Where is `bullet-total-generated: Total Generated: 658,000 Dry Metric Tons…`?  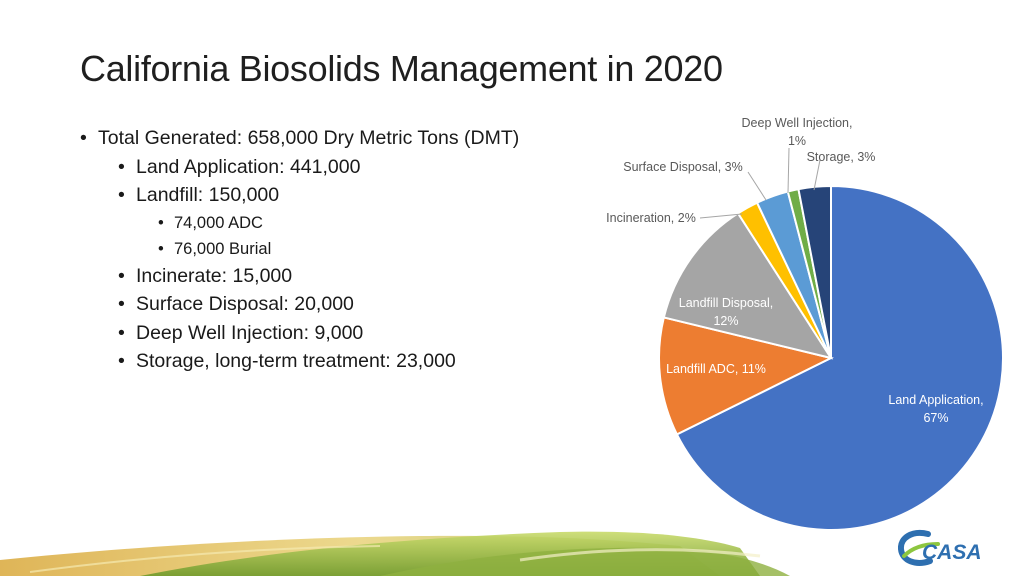 bullet-total-generated: Total Generated: 658,000 Dry Metric Tons… is located at coordinates (299, 138).